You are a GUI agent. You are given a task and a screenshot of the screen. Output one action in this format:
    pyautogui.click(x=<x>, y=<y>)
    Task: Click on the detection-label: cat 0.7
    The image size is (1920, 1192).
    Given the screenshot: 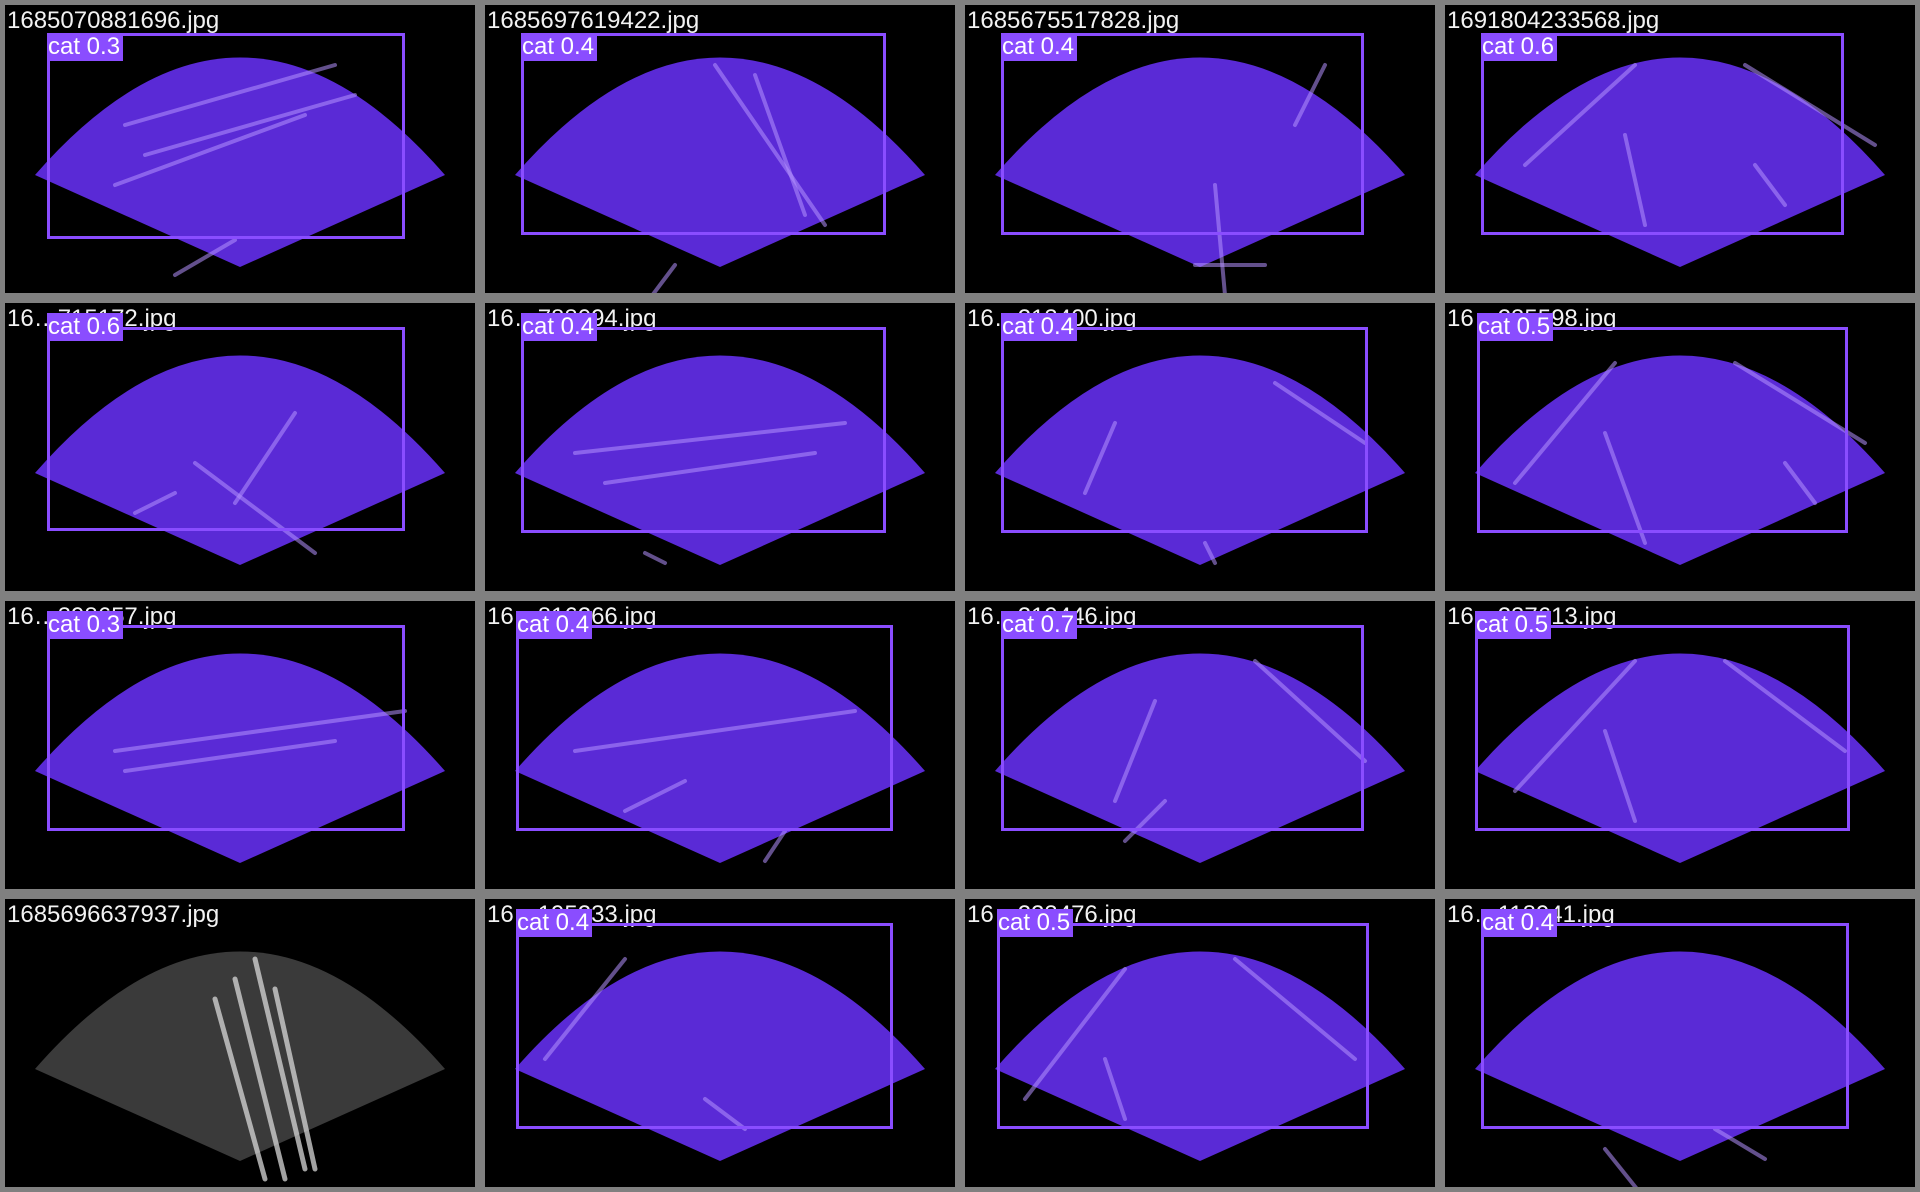 What is the action you would take?
    pyautogui.click(x=1039, y=625)
    